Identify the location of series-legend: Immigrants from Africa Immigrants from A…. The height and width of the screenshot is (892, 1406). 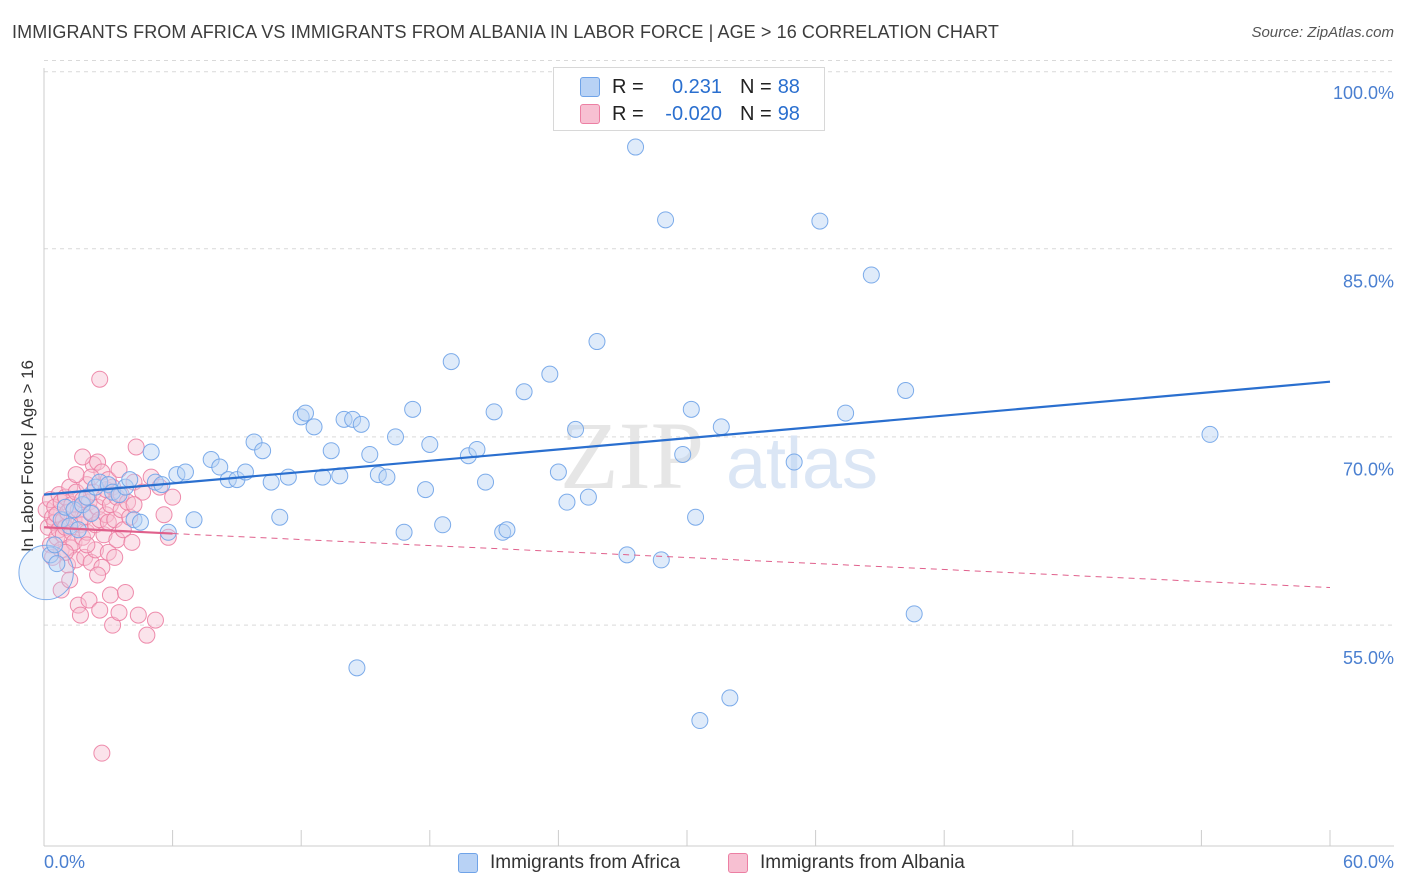
(703, 865).